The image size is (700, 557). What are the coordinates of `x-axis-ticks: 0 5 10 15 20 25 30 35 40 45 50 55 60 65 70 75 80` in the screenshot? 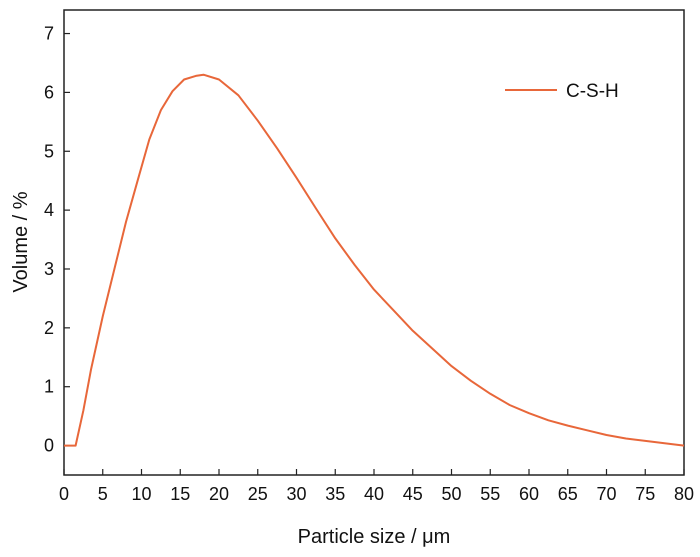 It's located at (376, 486).